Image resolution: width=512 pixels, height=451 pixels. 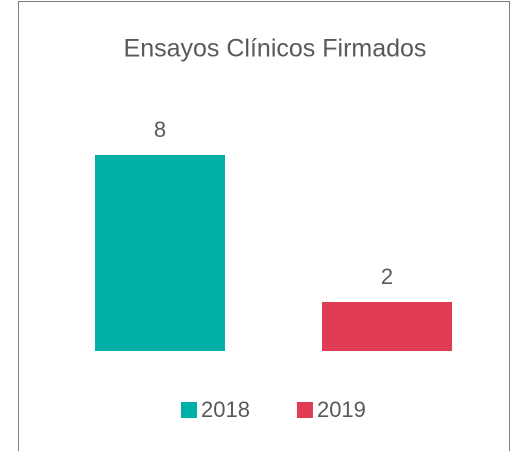 I want to click on data-label: 2, so click(x=387, y=276).